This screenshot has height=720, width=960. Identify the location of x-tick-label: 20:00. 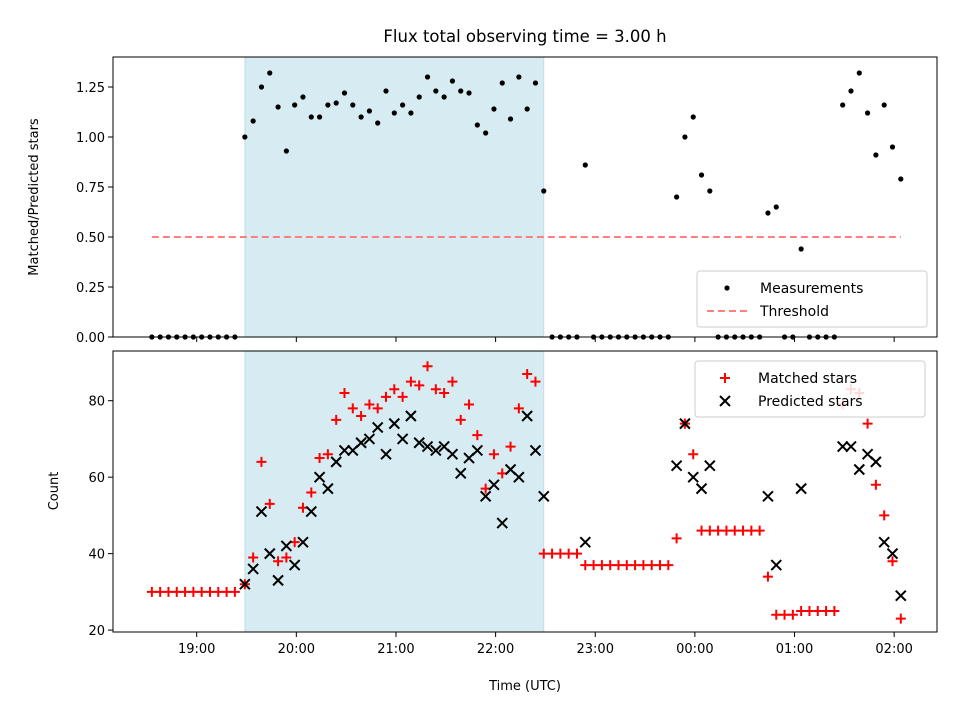
(296, 649).